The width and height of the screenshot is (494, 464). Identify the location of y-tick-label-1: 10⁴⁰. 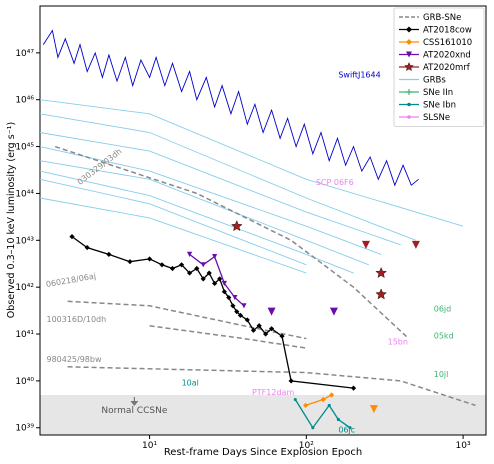
(24, 382).